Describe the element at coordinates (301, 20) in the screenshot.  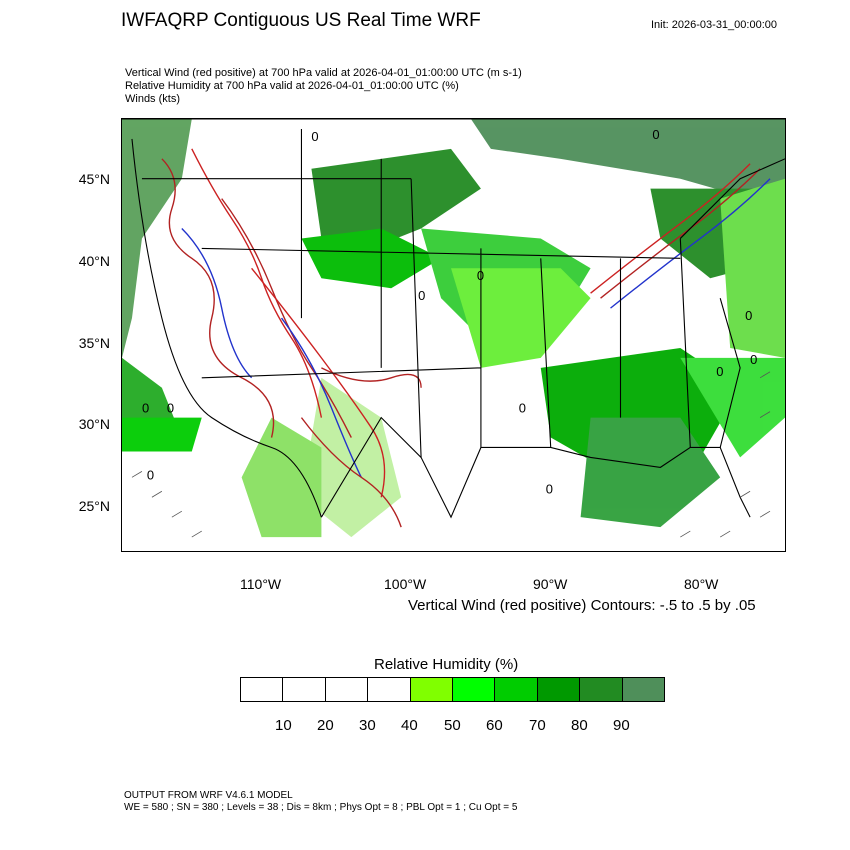
I see `map-title: IWFAQRP Contiguous US Real Time WRF` at that location.